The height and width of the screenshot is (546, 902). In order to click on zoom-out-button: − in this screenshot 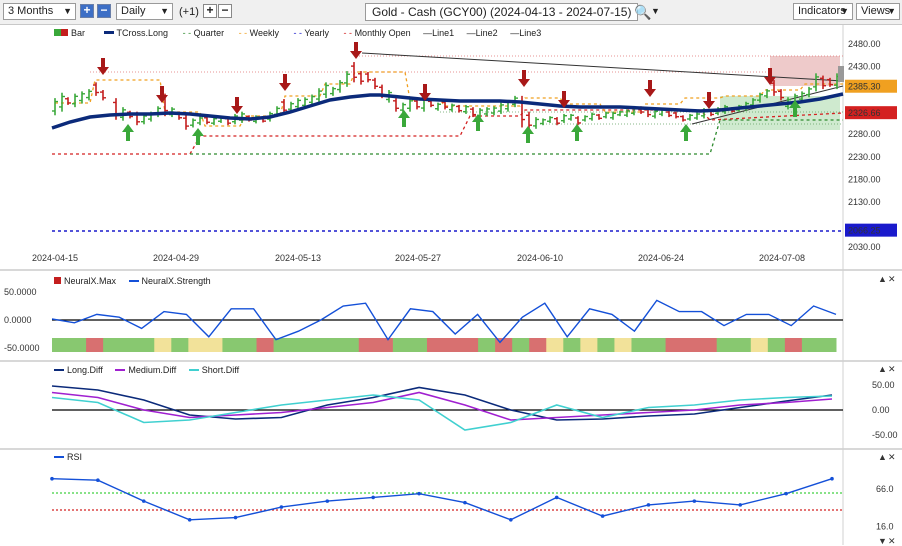, I will do `click(104, 11)`.